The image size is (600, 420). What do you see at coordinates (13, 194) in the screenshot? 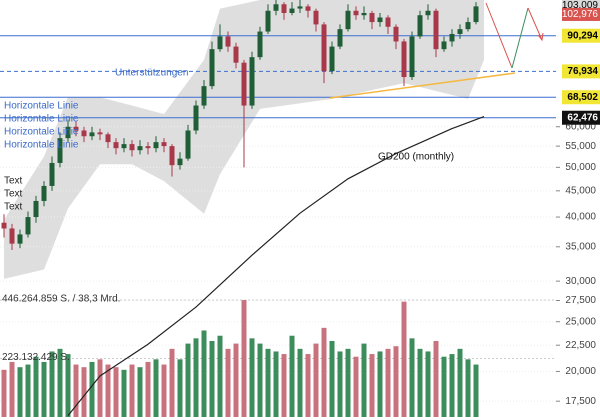
I see `annotation: Text` at bounding box center [13, 194].